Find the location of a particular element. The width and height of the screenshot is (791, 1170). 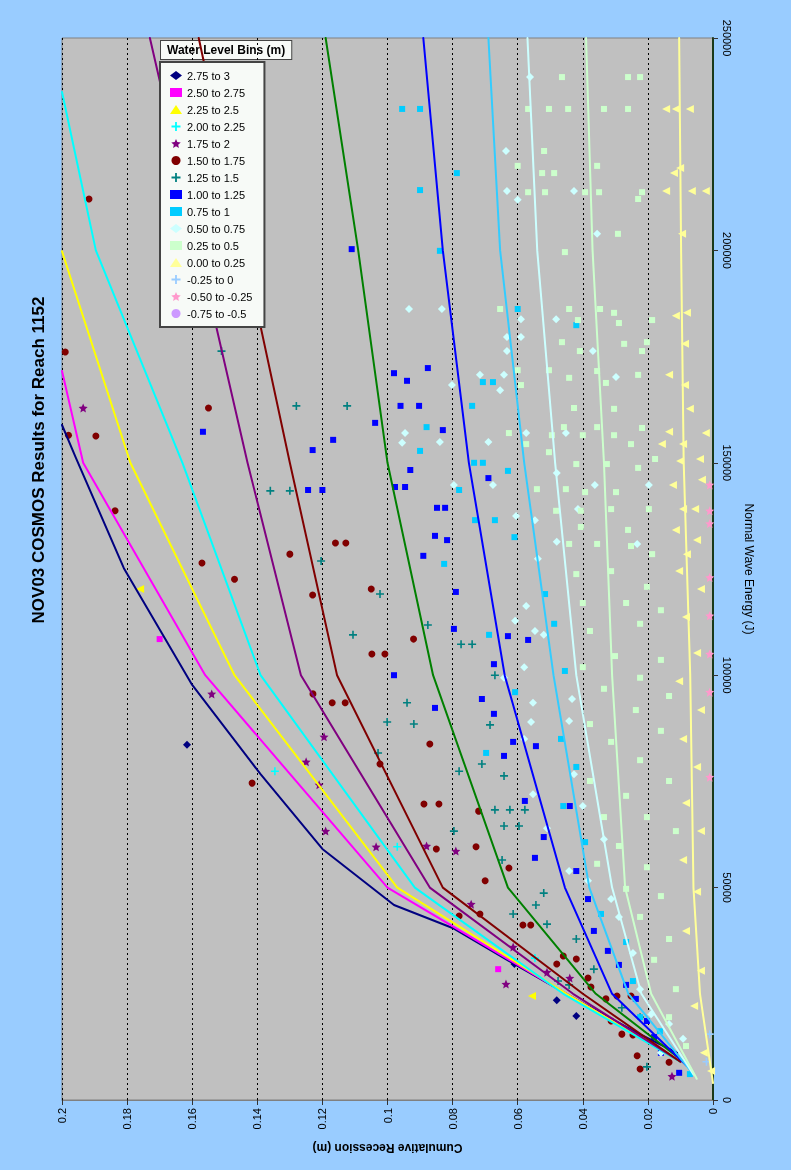

y-tick-label: 250000 is located at coordinates (726, 38).